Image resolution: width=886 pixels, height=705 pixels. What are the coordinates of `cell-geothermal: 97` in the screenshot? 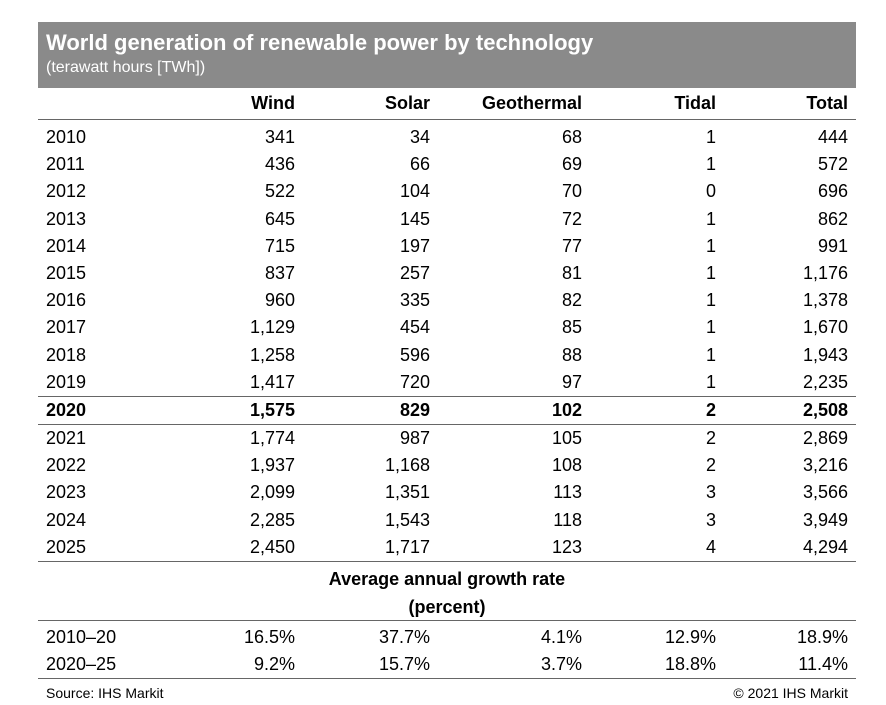 It's located at (571, 381).